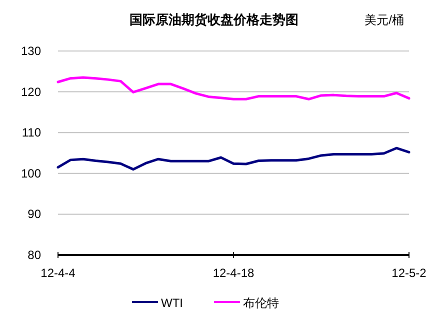 This screenshot has height=328, width=442. Describe the element at coordinates (409, 273) in the screenshot. I see `x-tick-label: 12-5-2` at that location.